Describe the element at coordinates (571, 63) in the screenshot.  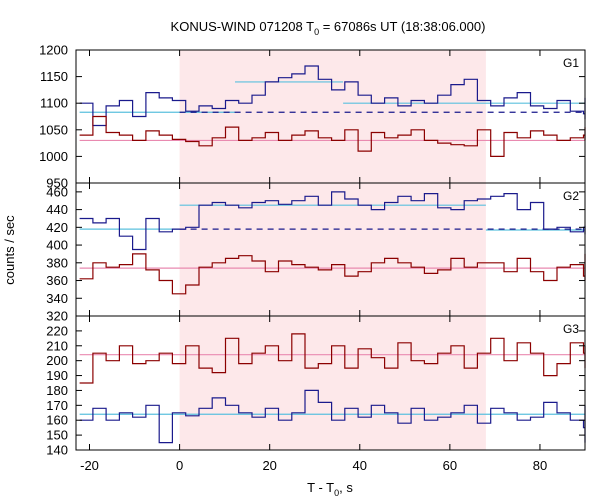
I see `panel-label: G1` at that location.